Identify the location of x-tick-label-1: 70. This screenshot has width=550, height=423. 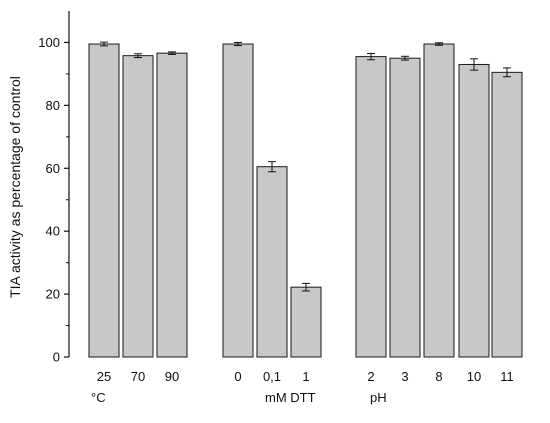
(138, 376).